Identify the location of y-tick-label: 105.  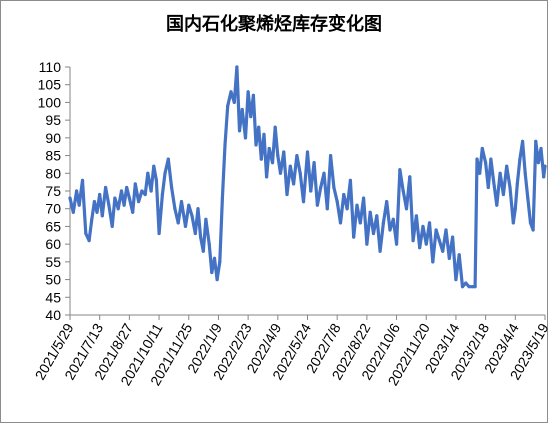
(50, 85).